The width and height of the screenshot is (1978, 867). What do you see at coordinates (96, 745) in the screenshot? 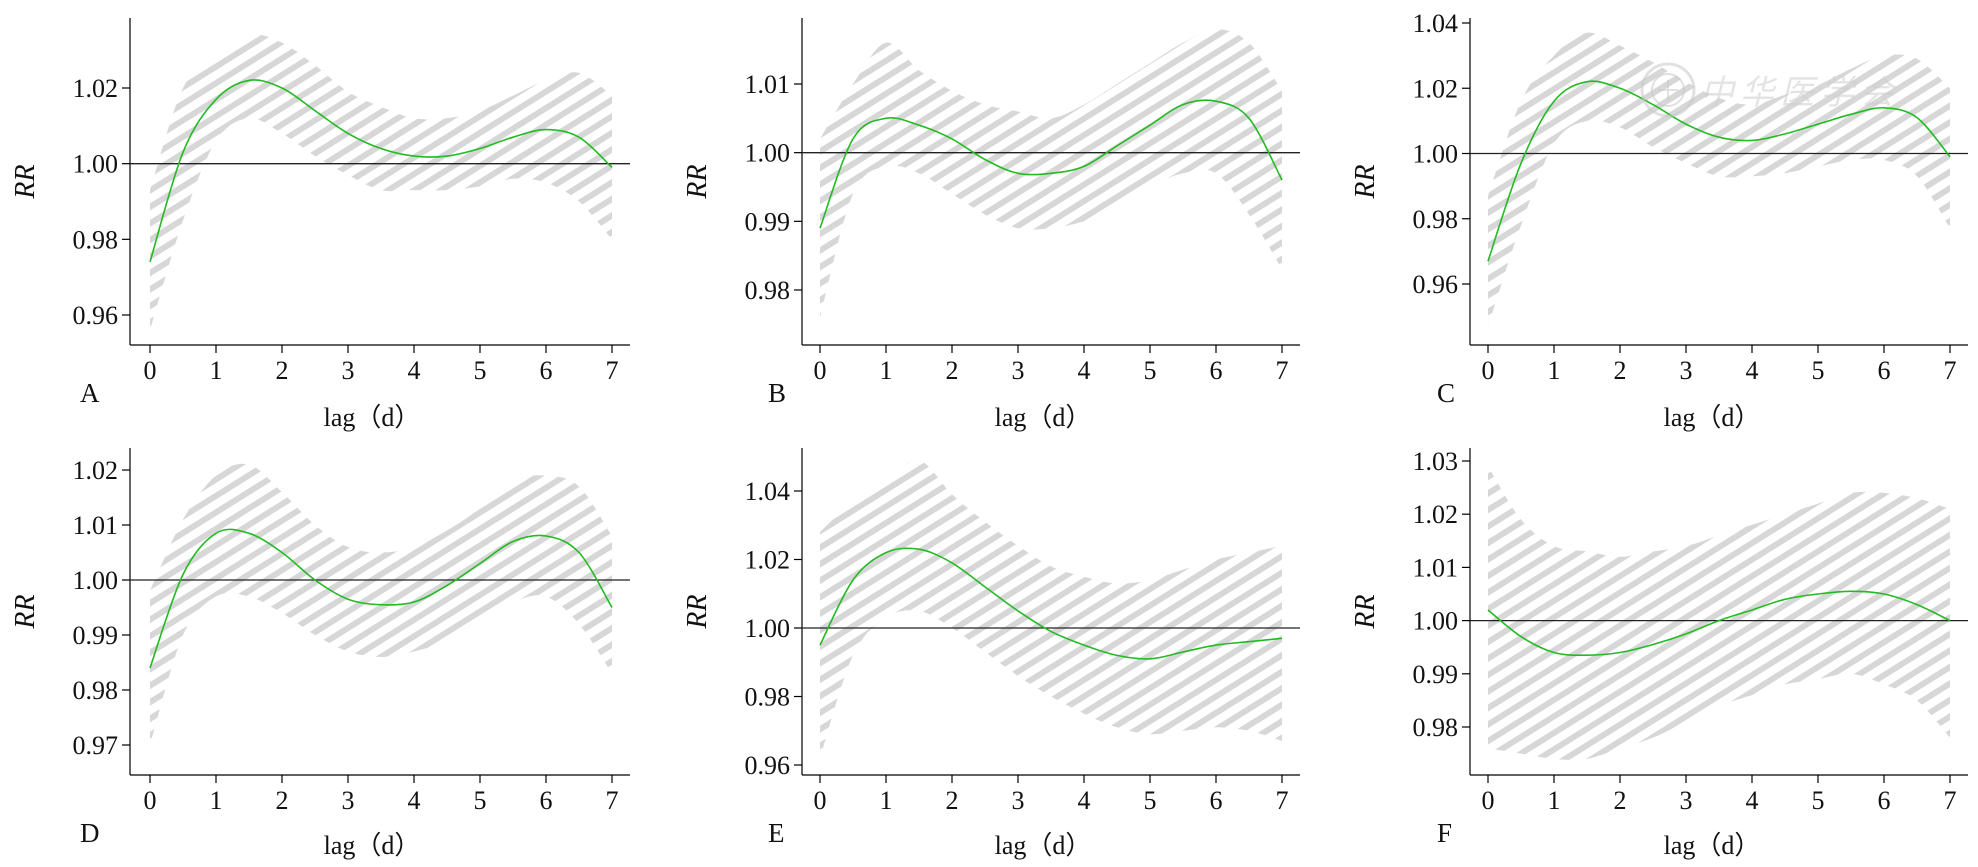
I see `y-tick-label: 0.97` at bounding box center [96, 745].